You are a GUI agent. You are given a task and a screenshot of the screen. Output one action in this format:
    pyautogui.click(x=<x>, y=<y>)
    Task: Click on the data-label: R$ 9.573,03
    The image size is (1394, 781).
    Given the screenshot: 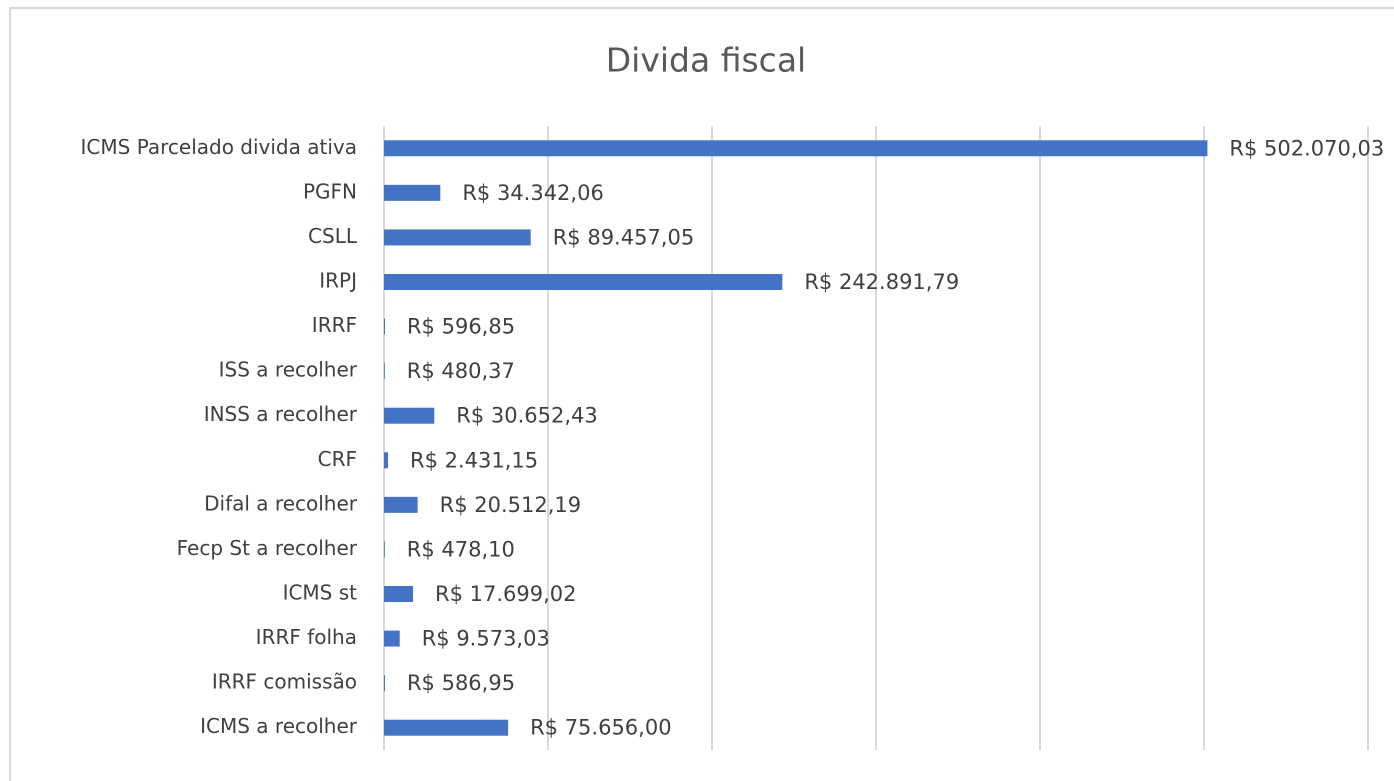 What is the action you would take?
    pyautogui.click(x=486, y=639)
    